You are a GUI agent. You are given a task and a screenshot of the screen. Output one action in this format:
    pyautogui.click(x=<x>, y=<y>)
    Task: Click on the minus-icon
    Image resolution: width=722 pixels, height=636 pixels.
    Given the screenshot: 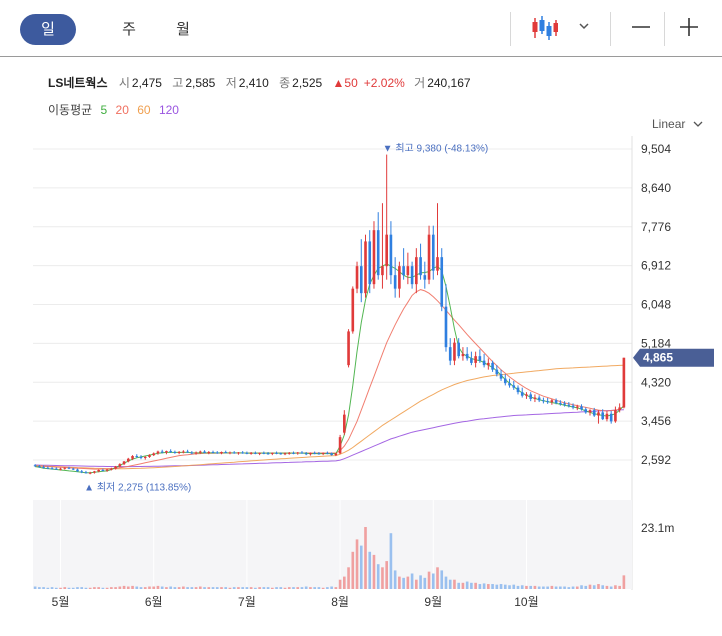 What is the action you would take?
    pyautogui.click(x=641, y=29)
    